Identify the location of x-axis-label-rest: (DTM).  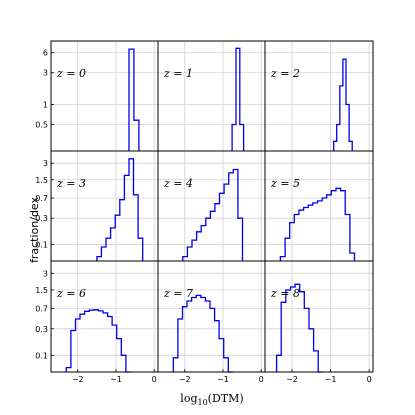
(226, 398).